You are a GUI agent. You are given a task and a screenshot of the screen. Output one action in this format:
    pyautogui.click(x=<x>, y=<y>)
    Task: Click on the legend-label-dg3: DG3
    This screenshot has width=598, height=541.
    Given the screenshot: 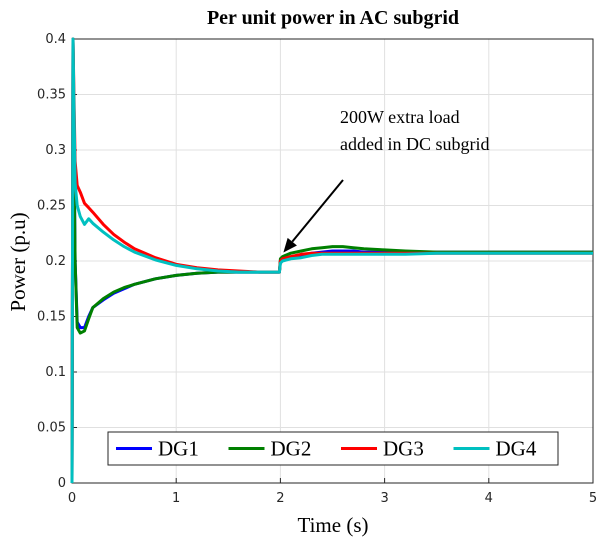 What is the action you would take?
    pyautogui.click(x=403, y=449)
    